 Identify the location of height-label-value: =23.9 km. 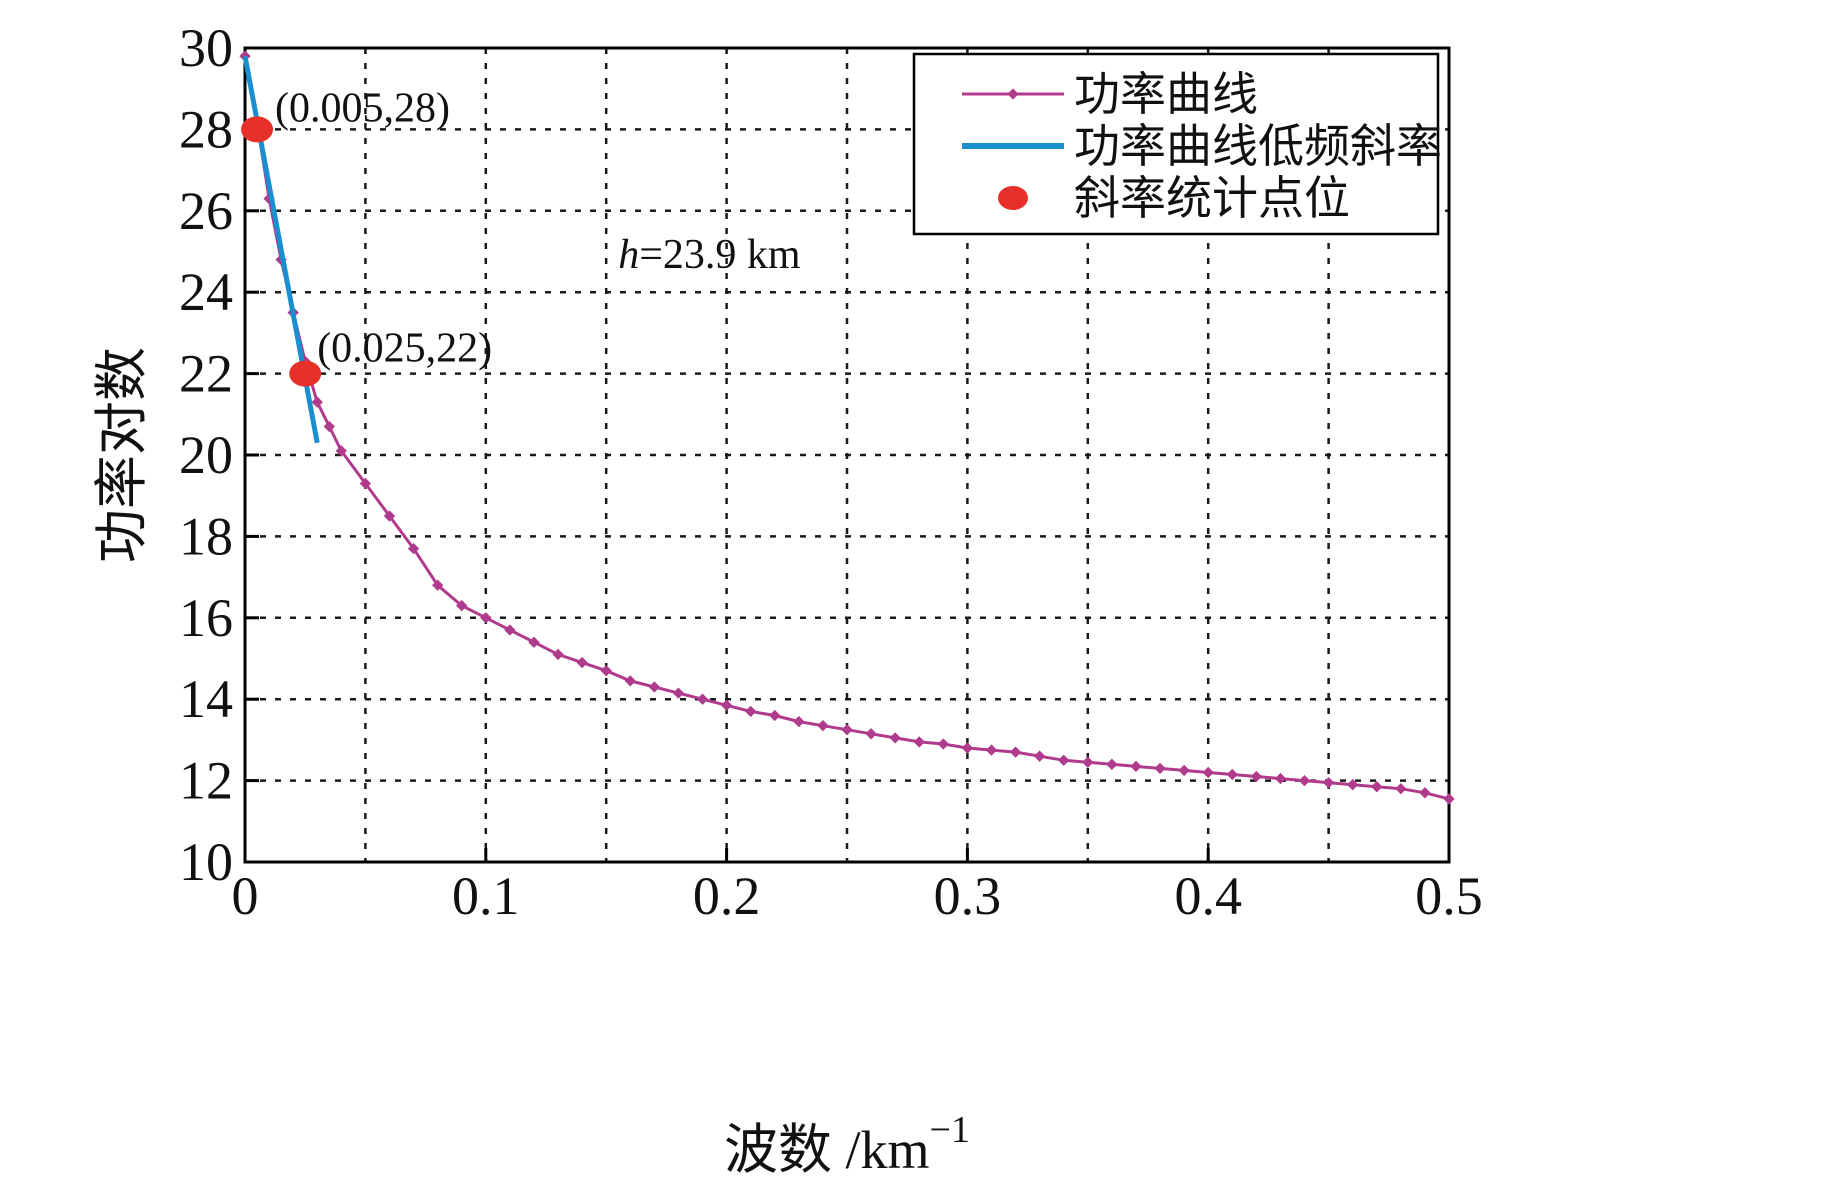
(720, 255).